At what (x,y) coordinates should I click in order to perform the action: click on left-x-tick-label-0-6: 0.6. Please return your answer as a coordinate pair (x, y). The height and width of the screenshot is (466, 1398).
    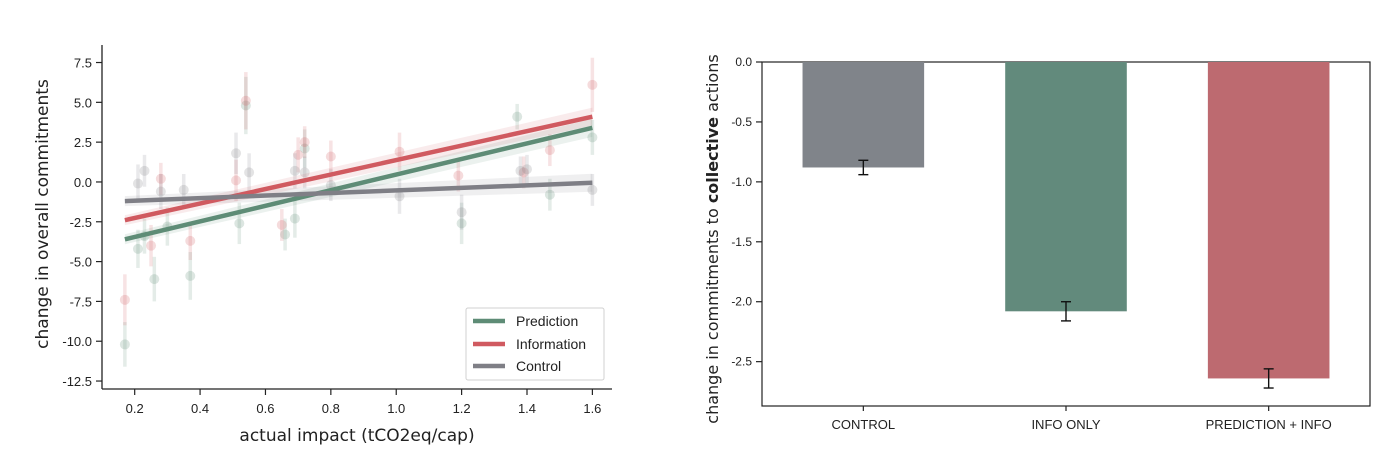
    Looking at the image, I should click on (265, 408).